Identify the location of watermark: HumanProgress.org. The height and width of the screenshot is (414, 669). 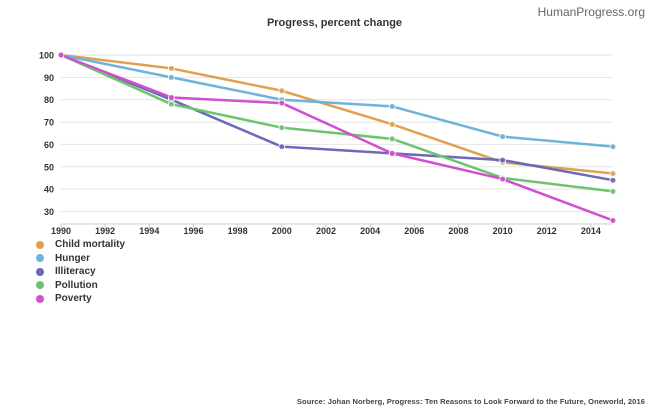
(591, 12).